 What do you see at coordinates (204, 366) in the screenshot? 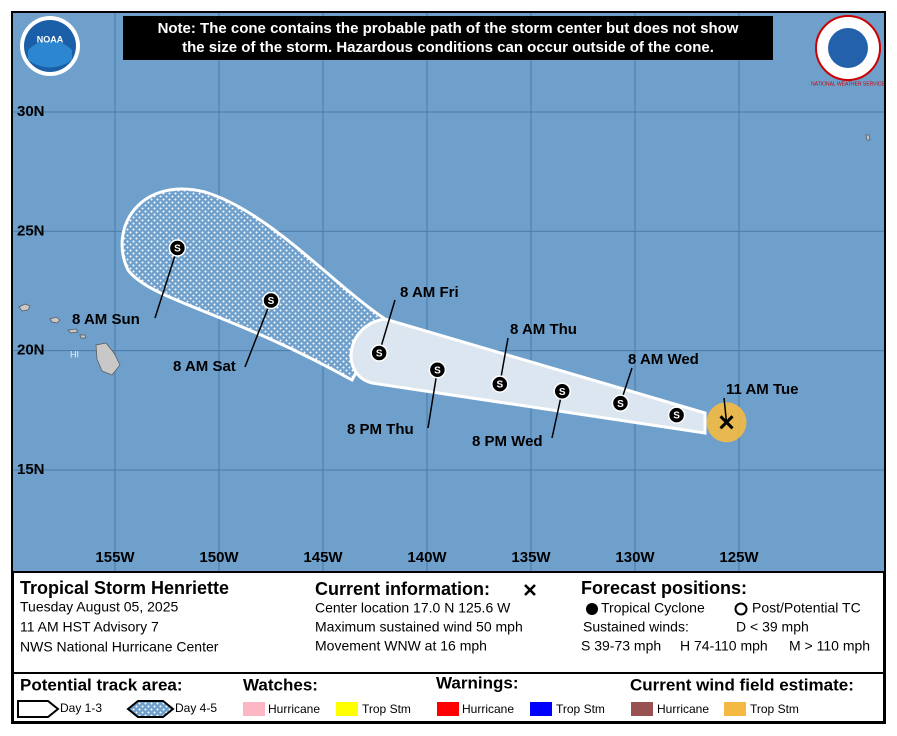
I see `time-label: 8 AM Sat` at bounding box center [204, 366].